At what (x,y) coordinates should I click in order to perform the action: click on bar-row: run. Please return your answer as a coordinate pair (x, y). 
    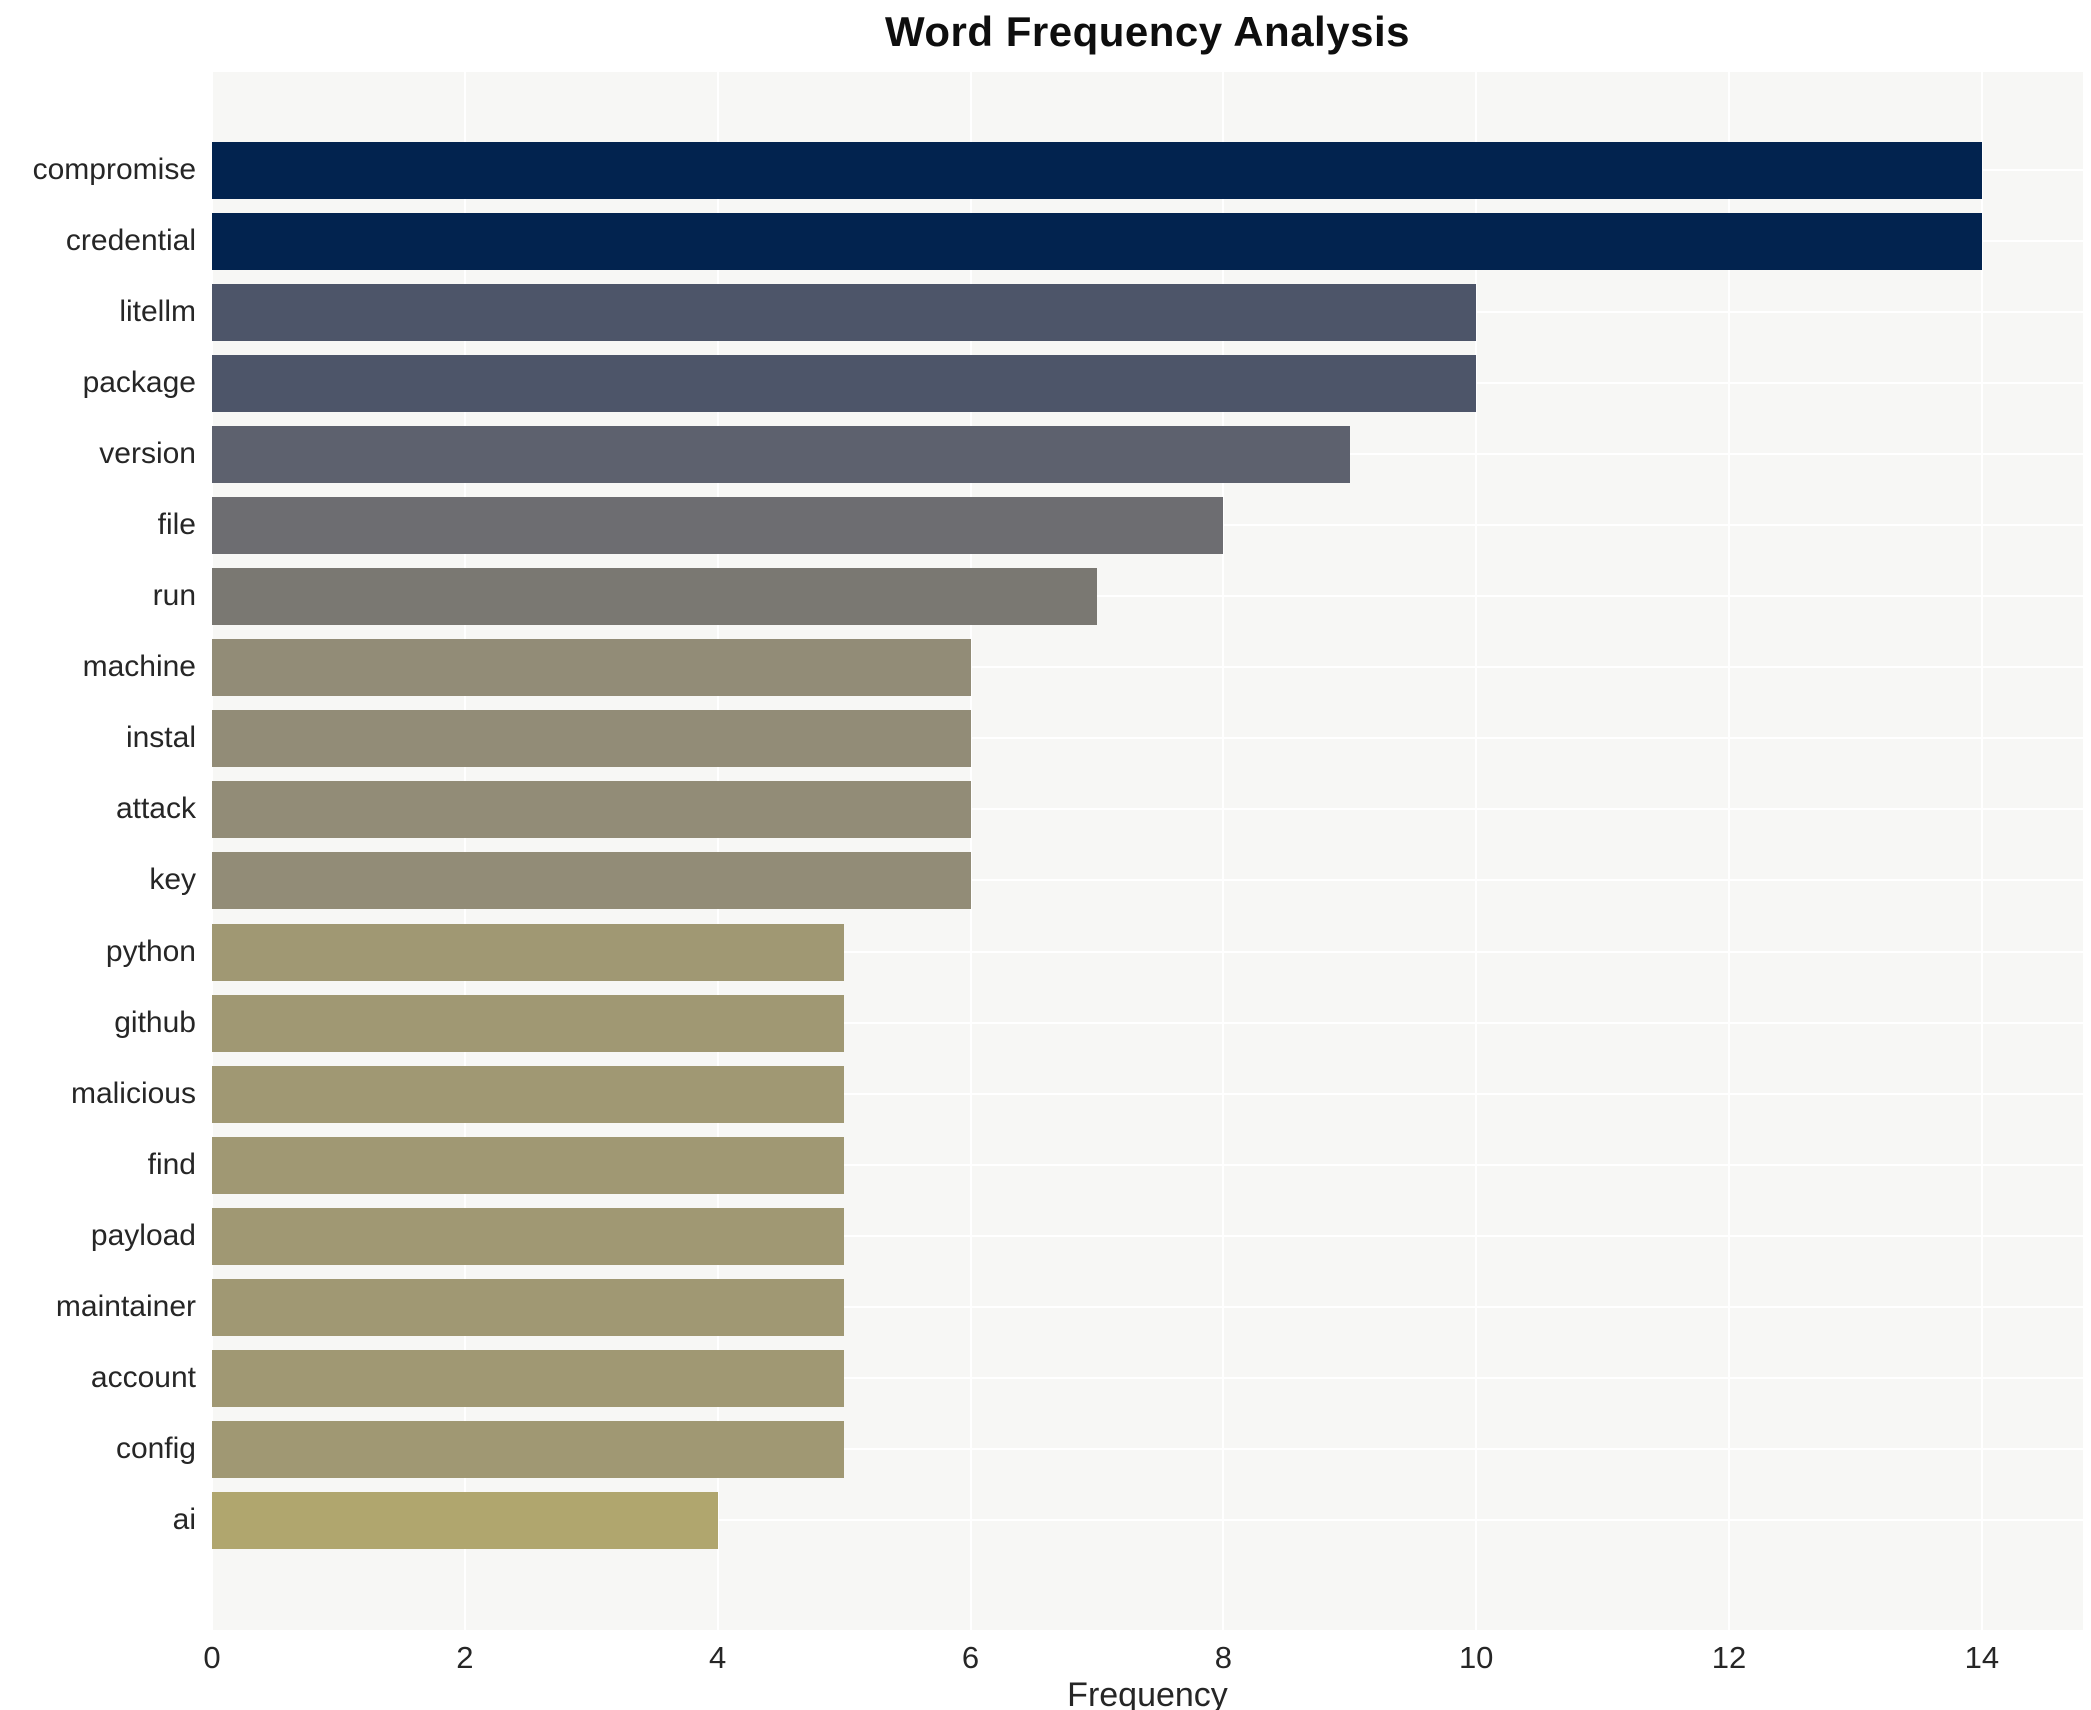
    Looking at the image, I should click on (1118, 596).